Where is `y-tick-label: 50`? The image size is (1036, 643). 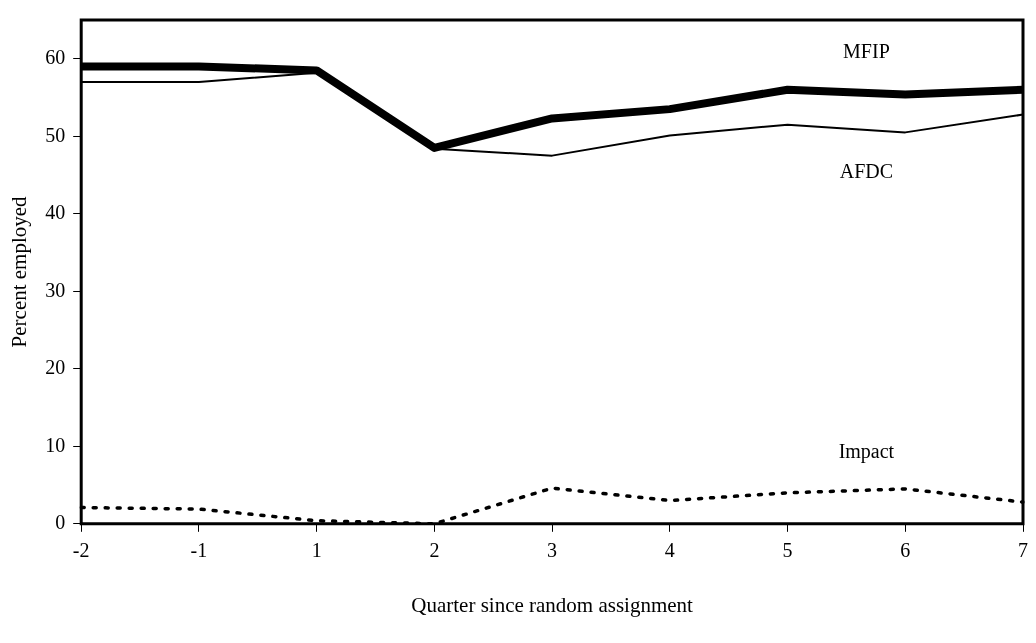 y-tick-label: 50 is located at coordinates (55, 134).